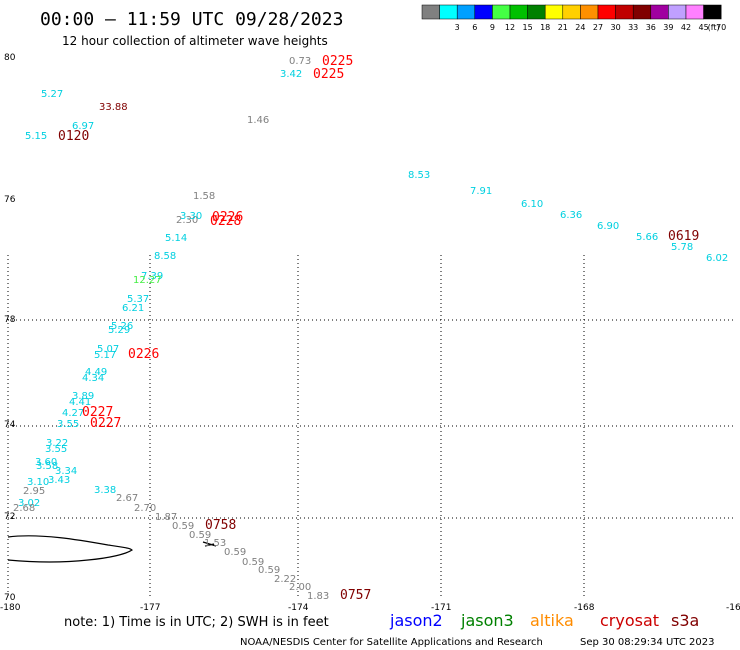 This screenshot has width=740, height=650. Describe the element at coordinates (145, 508) in the screenshot. I see `wave-height-label: 2.70` at that location.